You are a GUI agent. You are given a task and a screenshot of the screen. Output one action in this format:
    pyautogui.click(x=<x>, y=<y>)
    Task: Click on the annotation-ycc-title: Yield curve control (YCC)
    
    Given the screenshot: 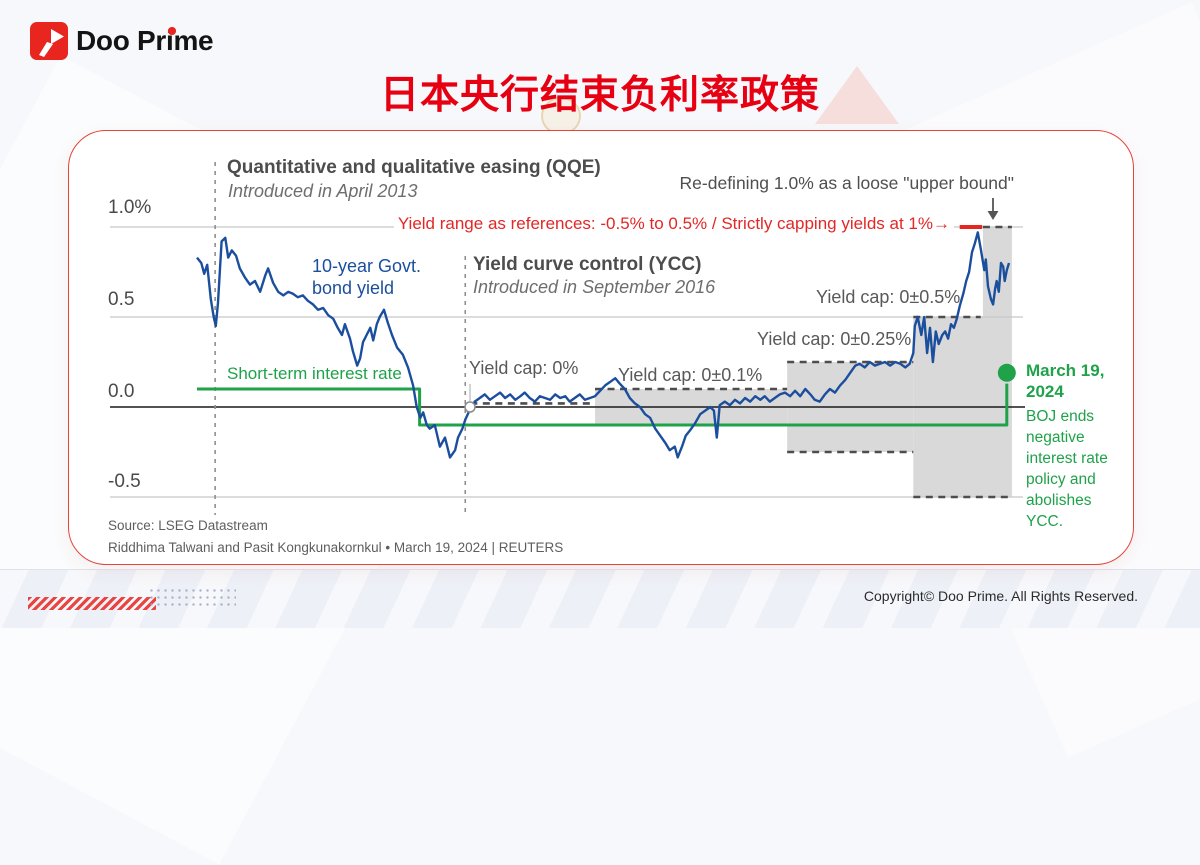 What is the action you would take?
    pyautogui.click(x=587, y=264)
    